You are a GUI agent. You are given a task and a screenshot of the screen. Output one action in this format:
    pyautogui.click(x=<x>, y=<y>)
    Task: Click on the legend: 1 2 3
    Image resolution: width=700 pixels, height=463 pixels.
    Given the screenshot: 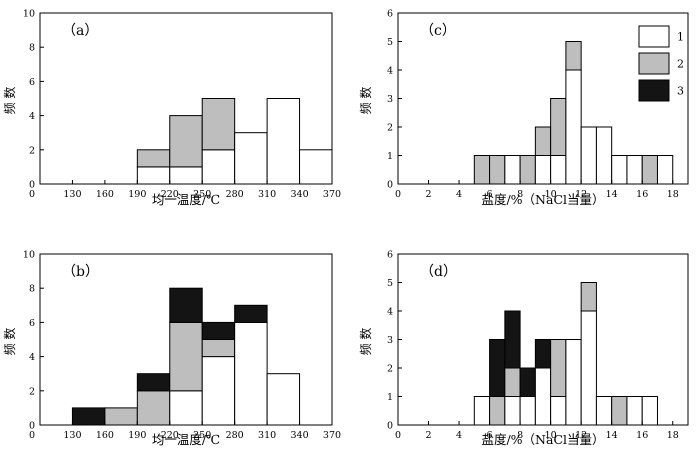 What is the action you would take?
    pyautogui.click(x=661, y=63)
    